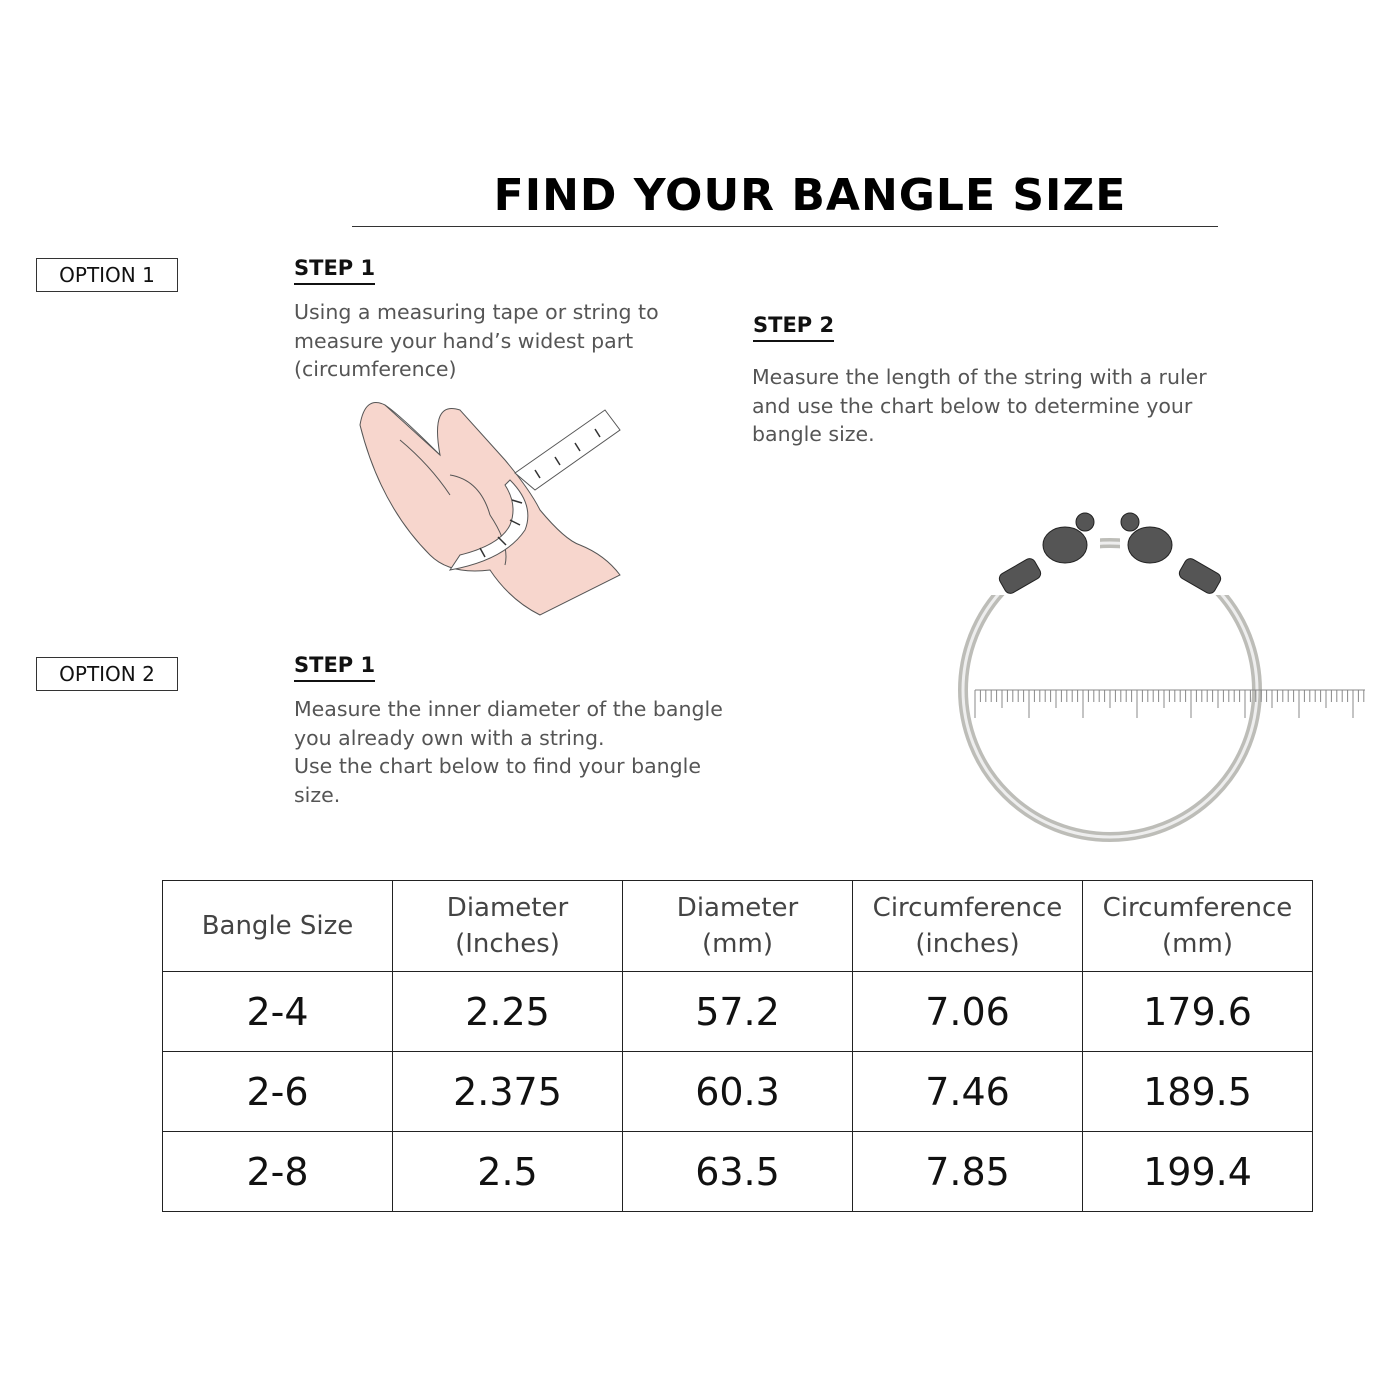 This screenshot has width=1400, height=1400. What do you see at coordinates (1197, 1011) in the screenshot?
I see `table-cell: 179.6` at bounding box center [1197, 1011].